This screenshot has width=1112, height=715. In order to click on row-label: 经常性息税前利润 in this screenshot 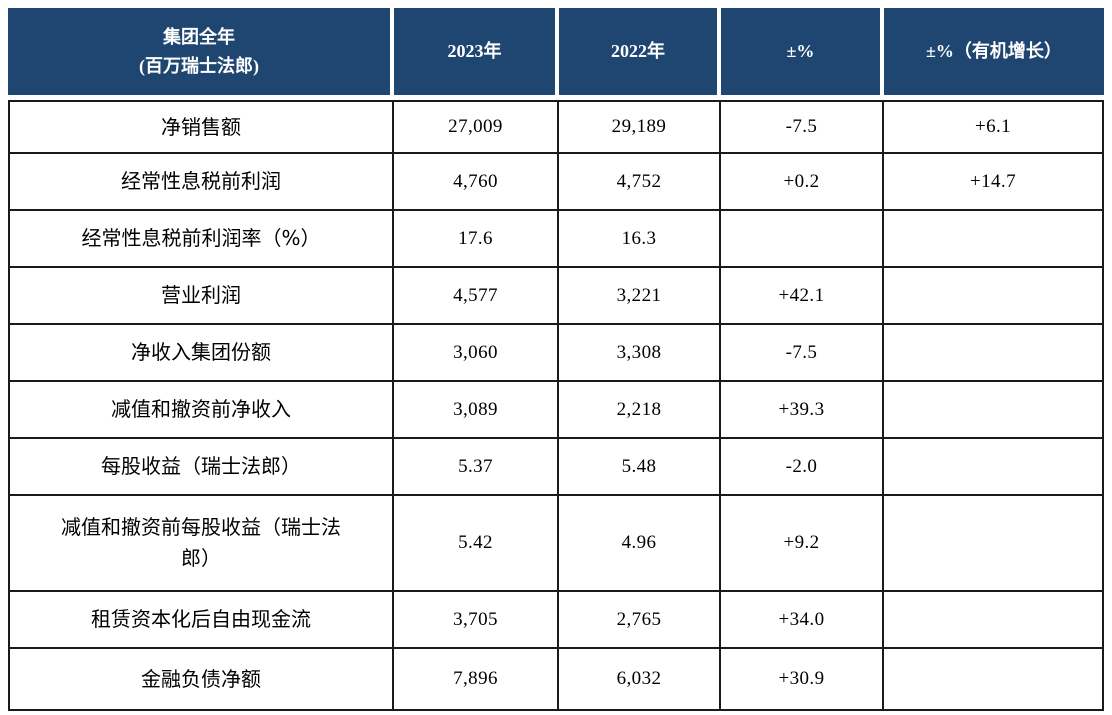, I will do `click(202, 182)`.